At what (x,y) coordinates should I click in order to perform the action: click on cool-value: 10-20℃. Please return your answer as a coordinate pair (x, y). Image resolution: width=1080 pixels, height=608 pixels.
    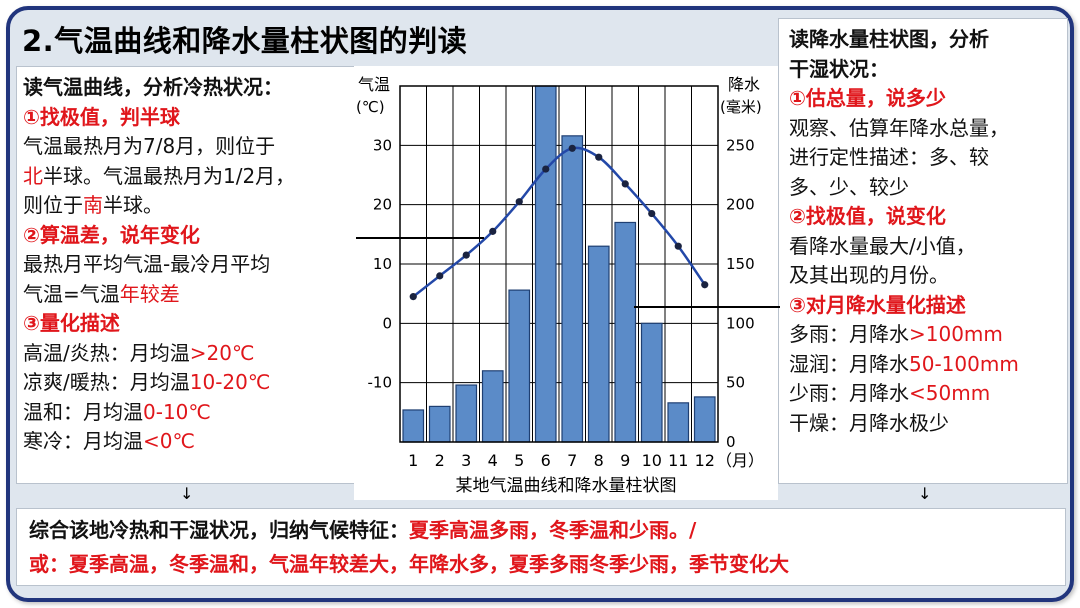
    Looking at the image, I should click on (230, 382).